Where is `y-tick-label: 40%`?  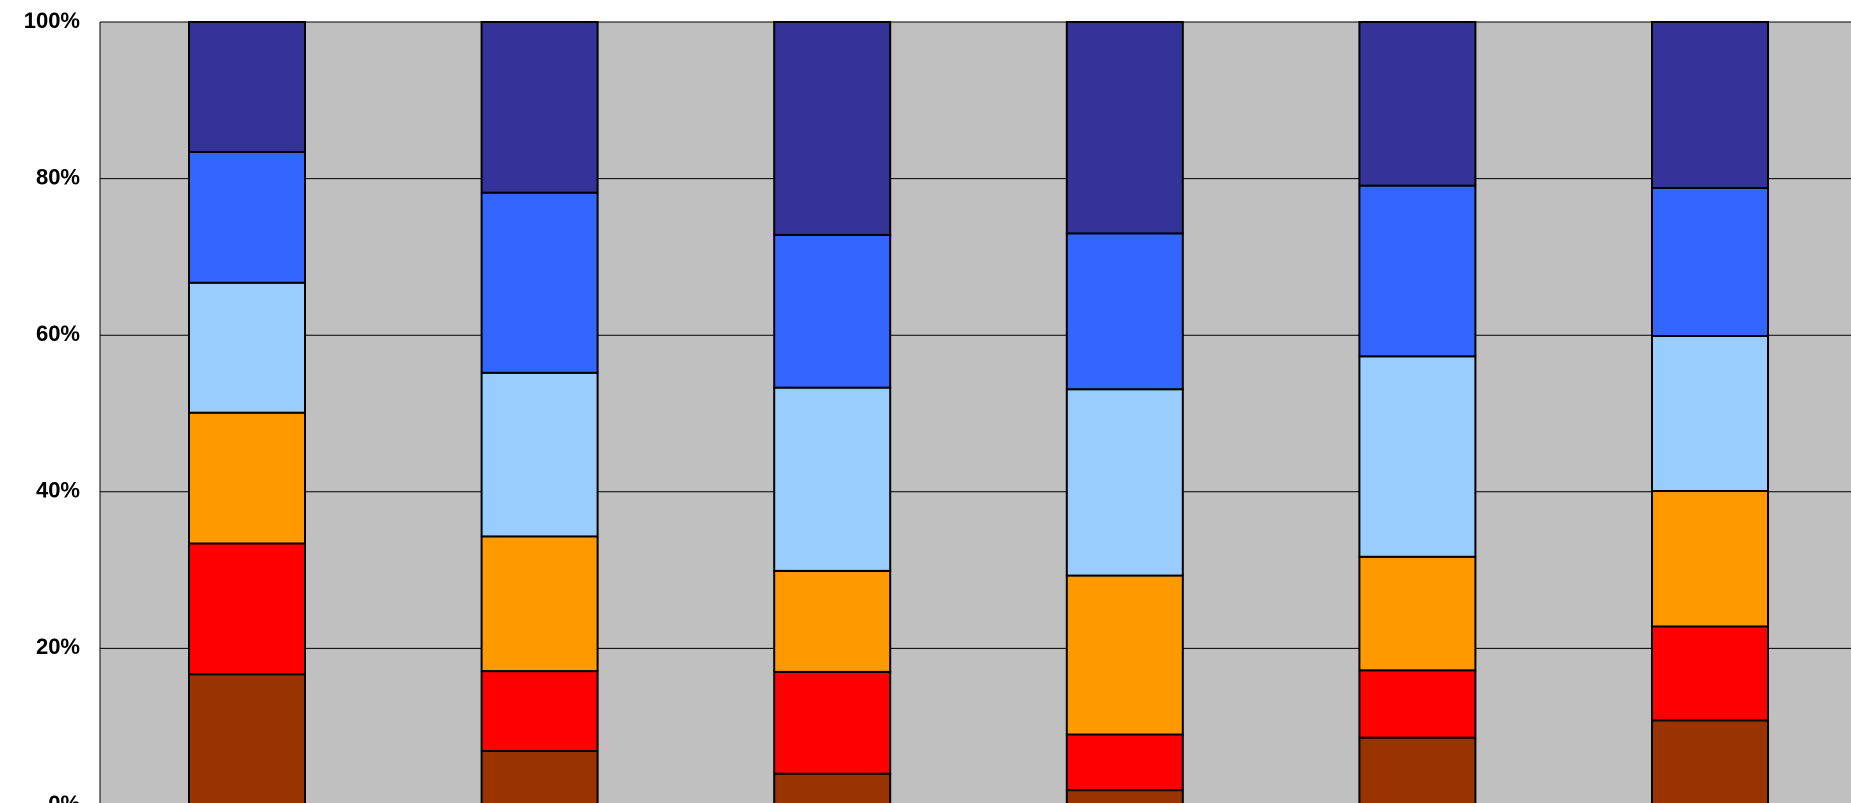 y-tick-label: 40% is located at coordinates (58, 490).